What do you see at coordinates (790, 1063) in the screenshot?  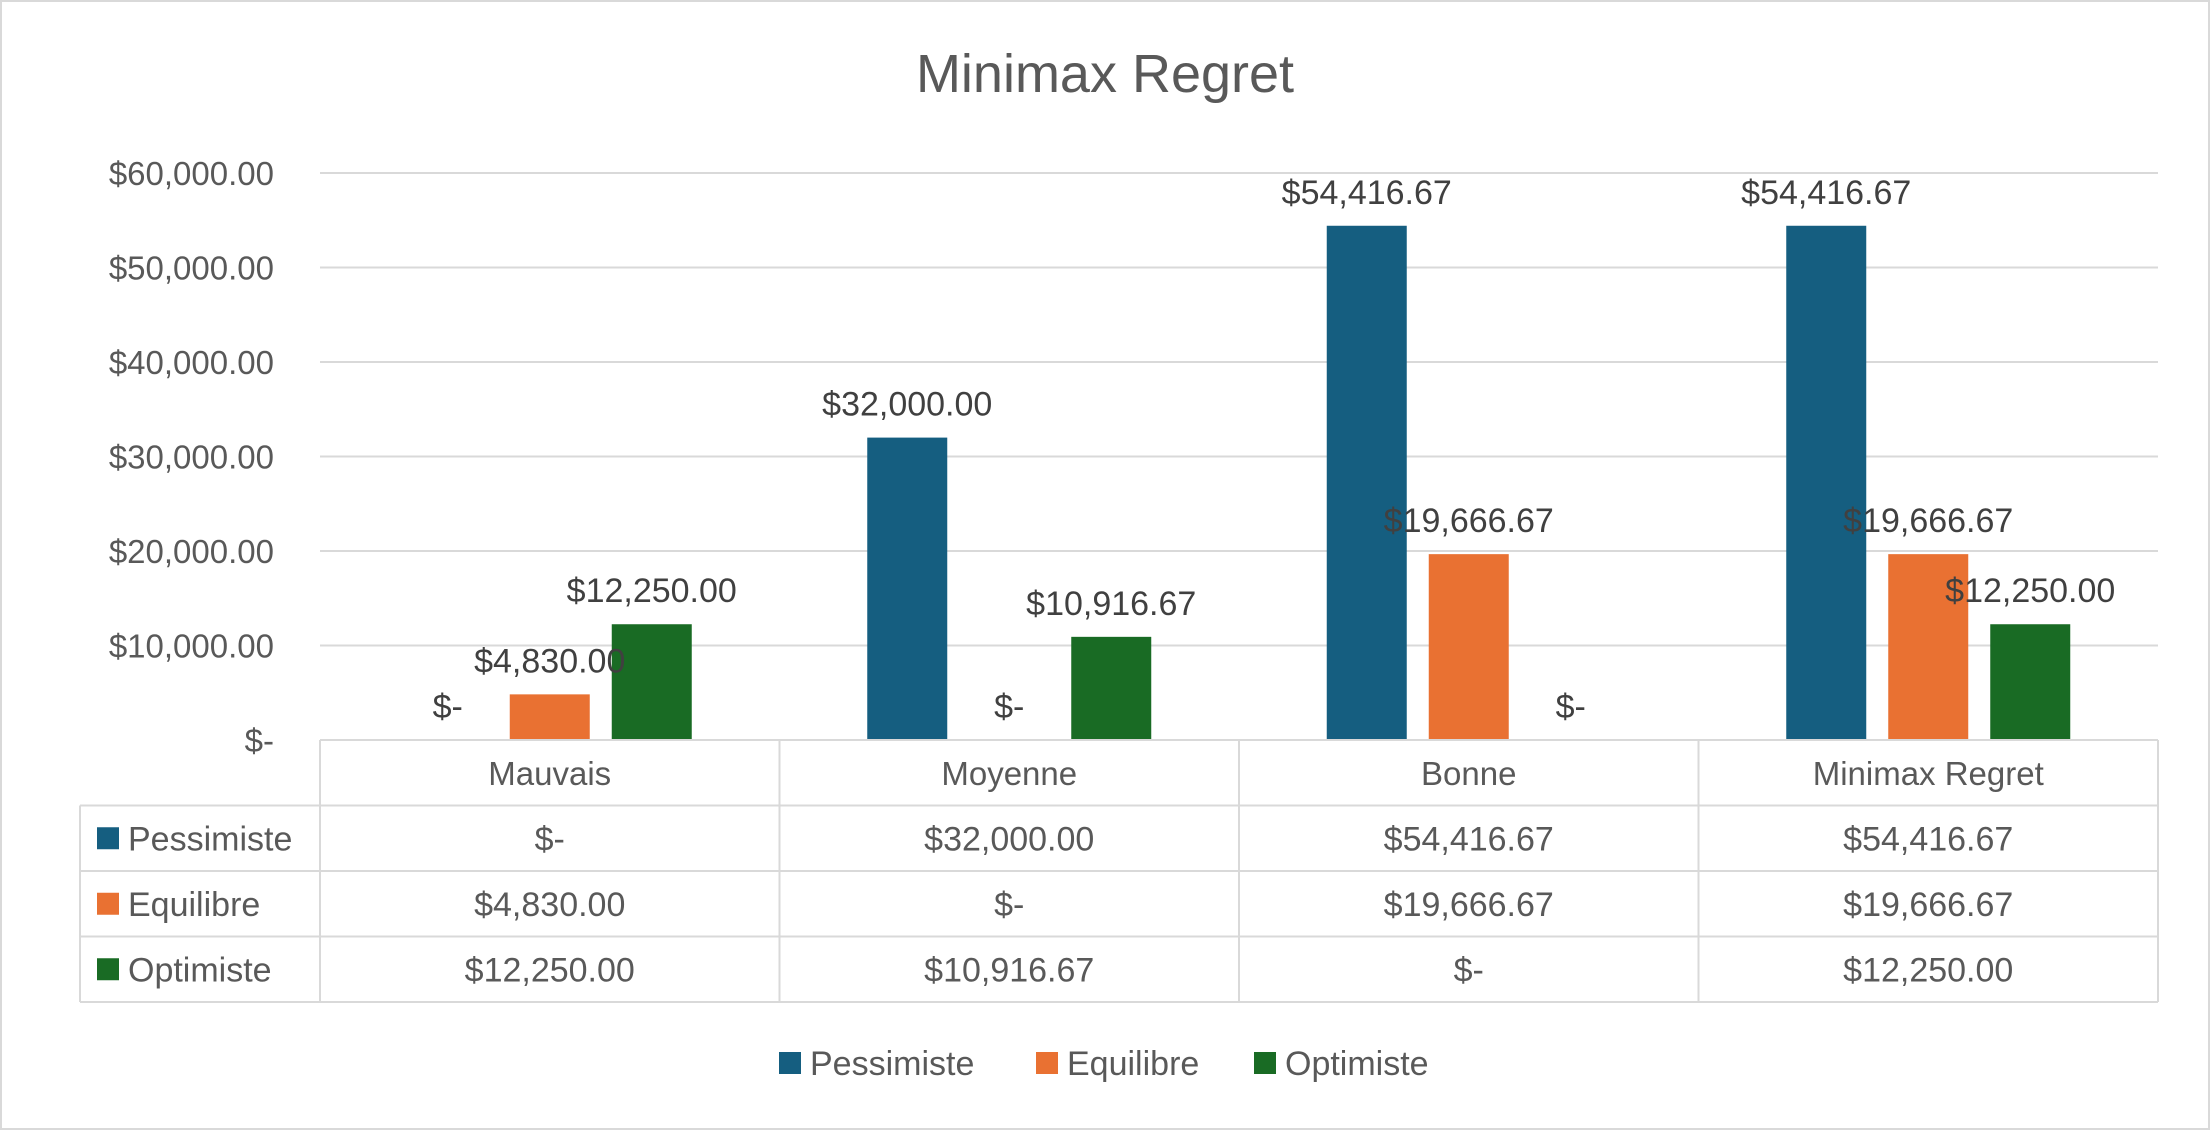 I see `legend-key-pessimiste` at bounding box center [790, 1063].